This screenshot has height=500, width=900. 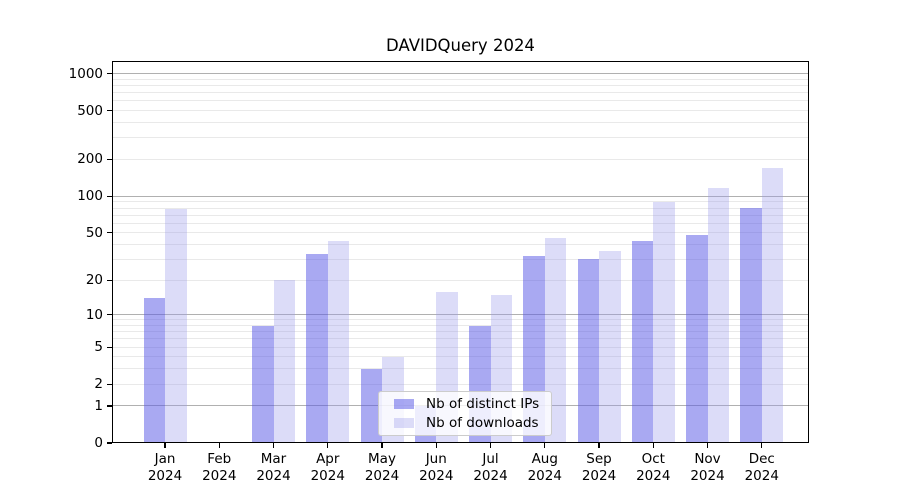 What do you see at coordinates (94, 280) in the screenshot?
I see `y-axis-tick-label: 20` at bounding box center [94, 280].